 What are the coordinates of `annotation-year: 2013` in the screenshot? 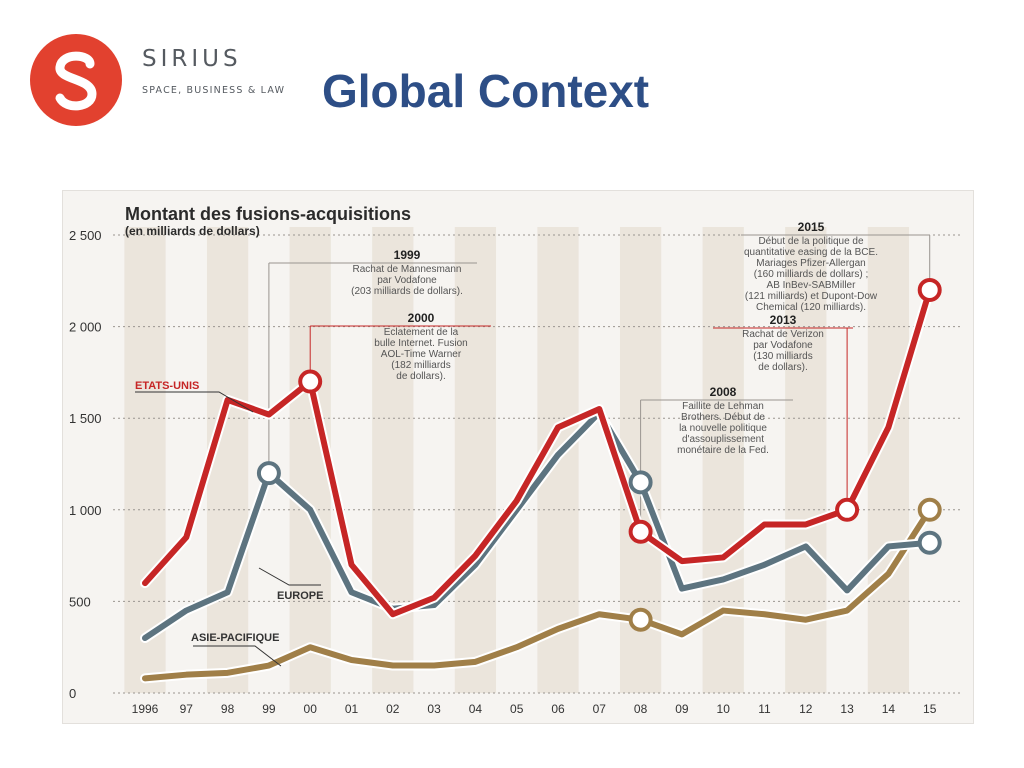 It's located at (783, 320).